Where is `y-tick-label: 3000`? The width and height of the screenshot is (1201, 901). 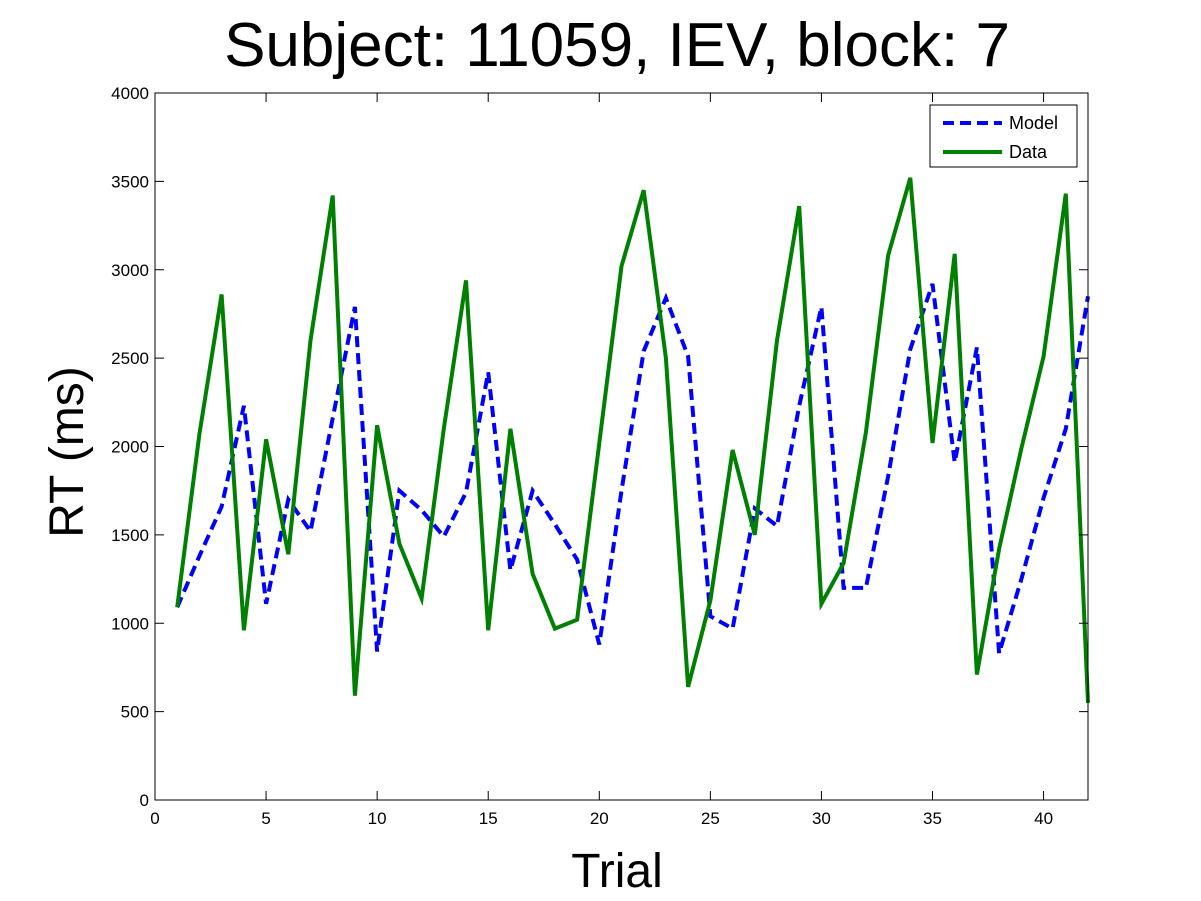 y-tick-label: 3000 is located at coordinates (130, 270).